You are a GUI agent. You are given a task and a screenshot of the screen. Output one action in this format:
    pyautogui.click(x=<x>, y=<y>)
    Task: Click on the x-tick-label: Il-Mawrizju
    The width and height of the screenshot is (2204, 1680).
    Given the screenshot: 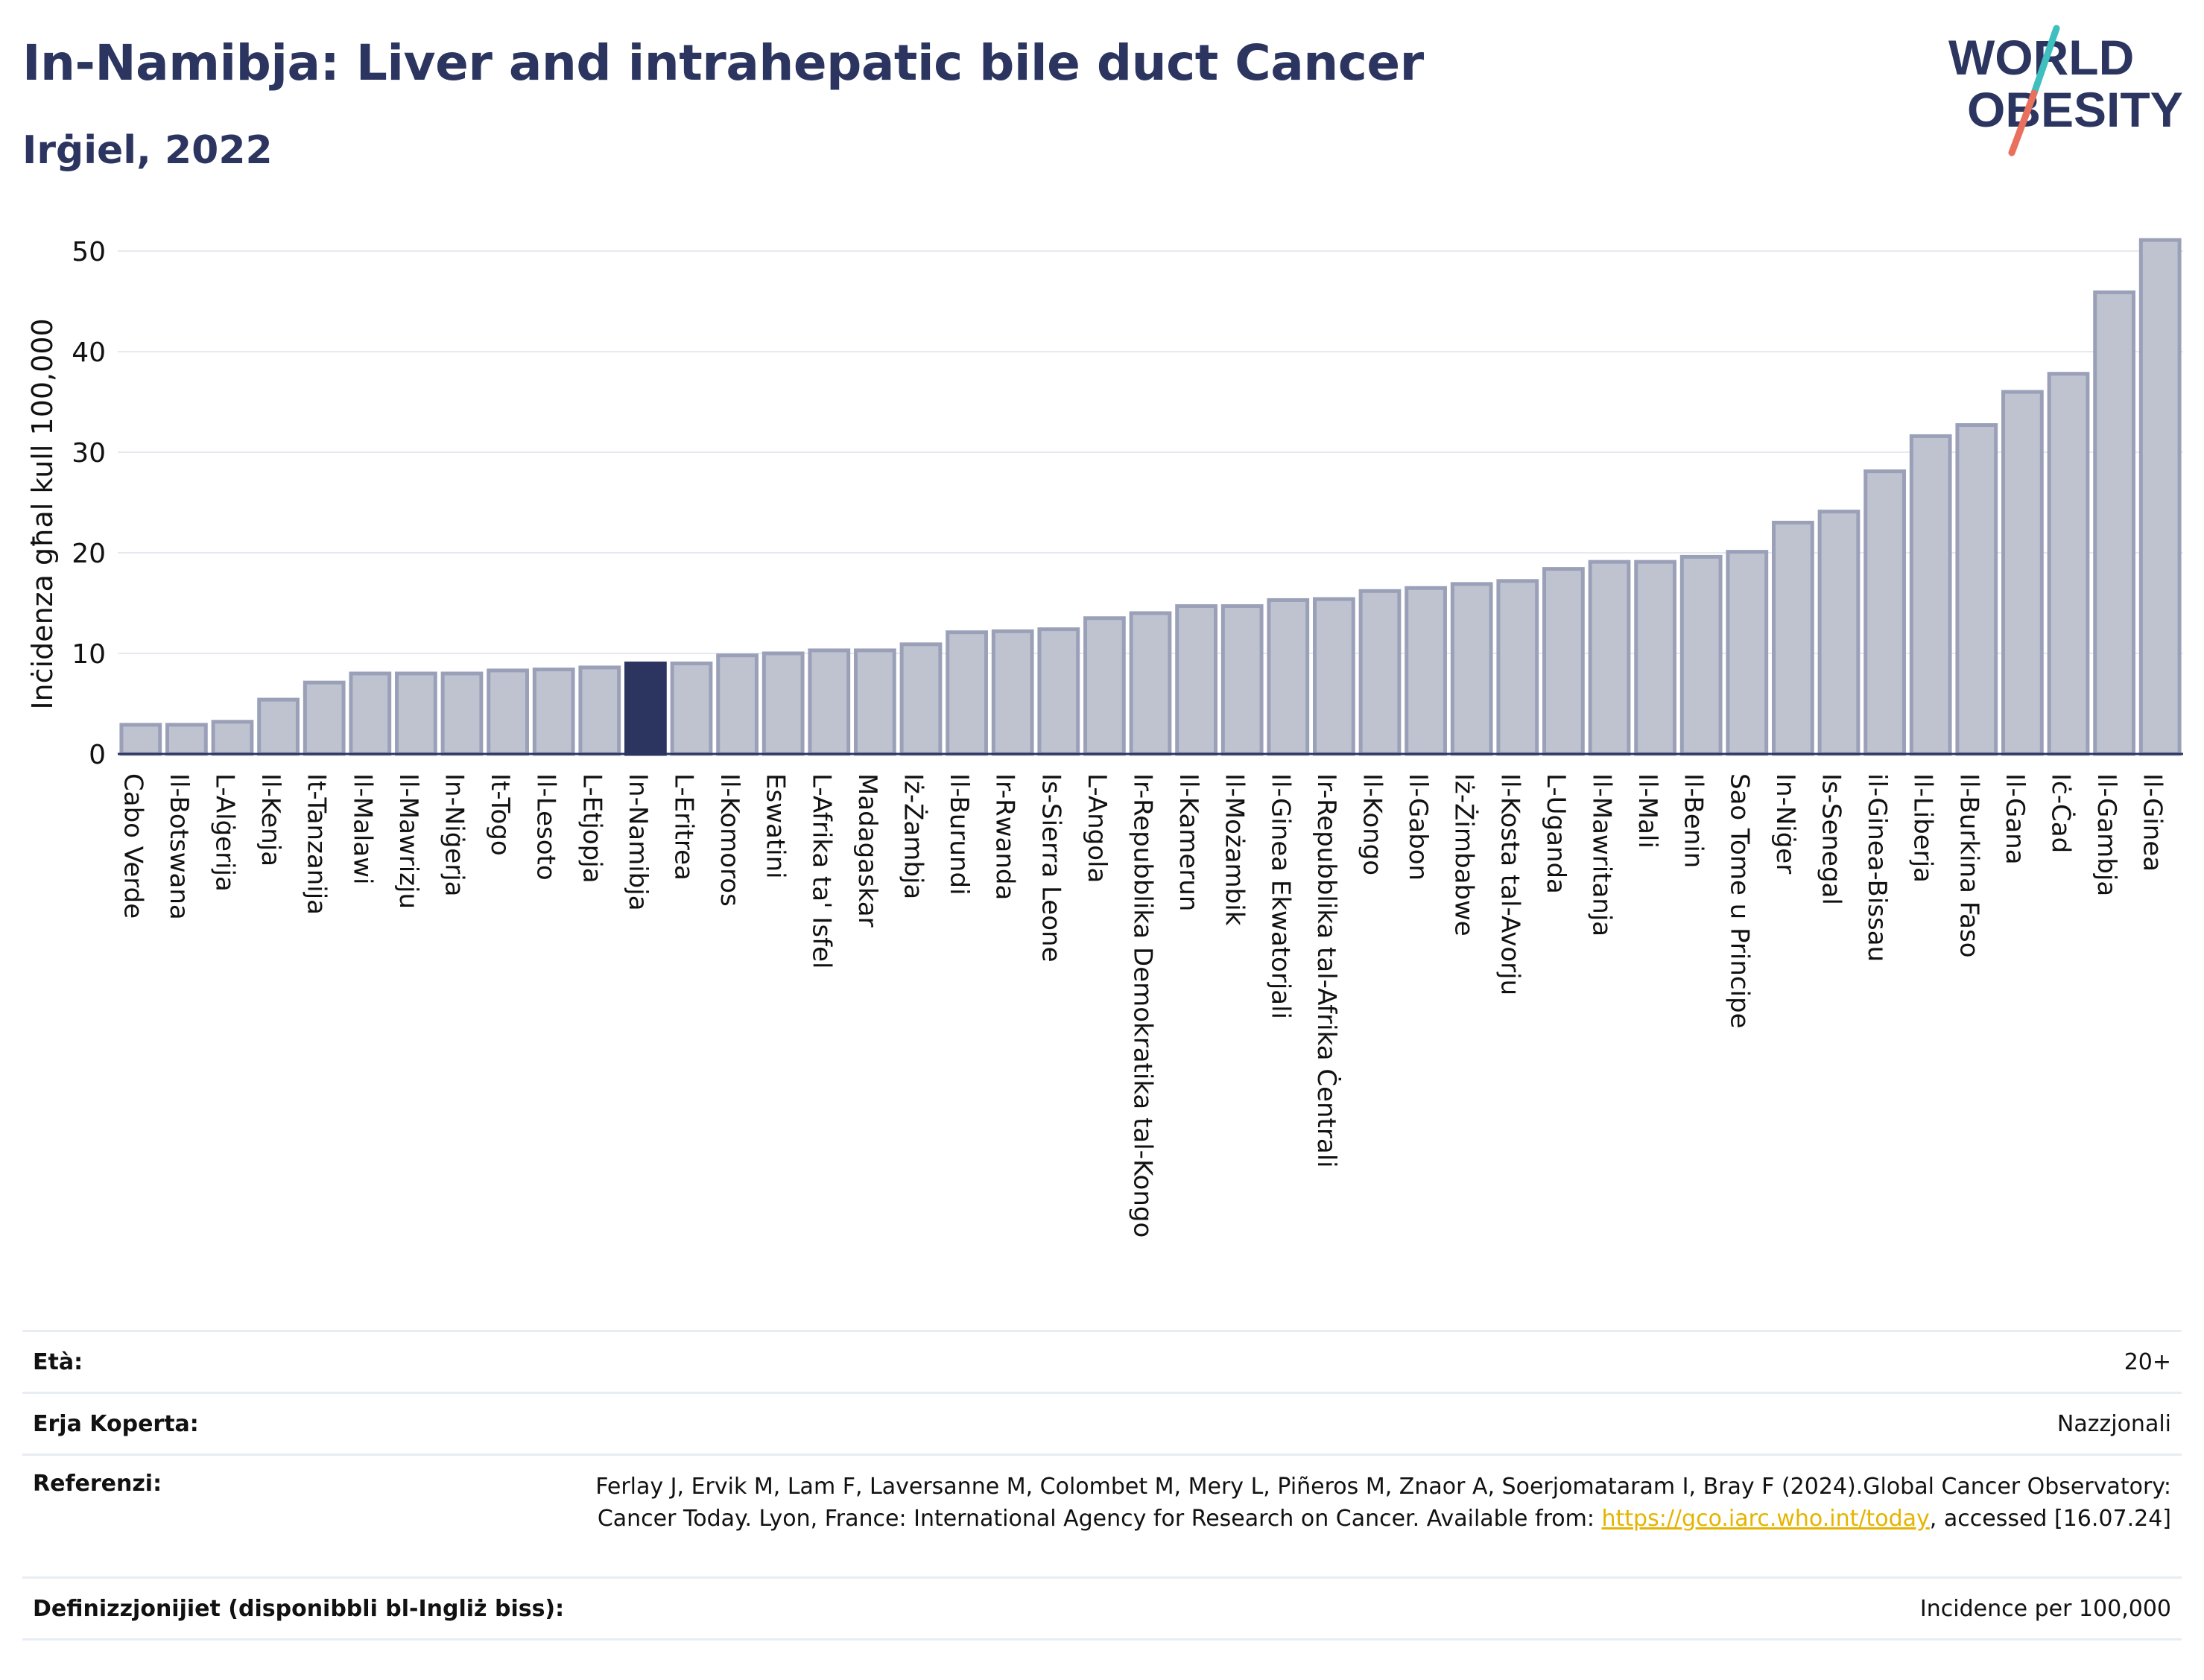 What is the action you would take?
    pyautogui.click(x=408, y=841)
    